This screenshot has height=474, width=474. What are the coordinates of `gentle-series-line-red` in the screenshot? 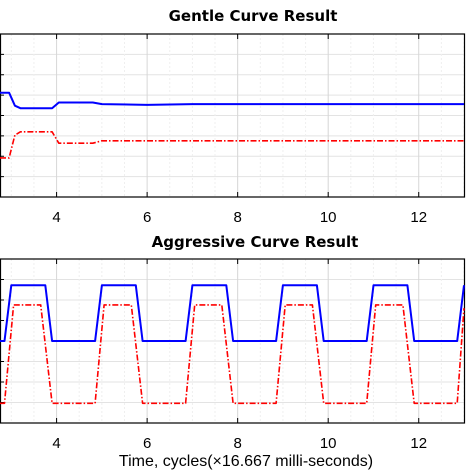 It's located at (232, 145).